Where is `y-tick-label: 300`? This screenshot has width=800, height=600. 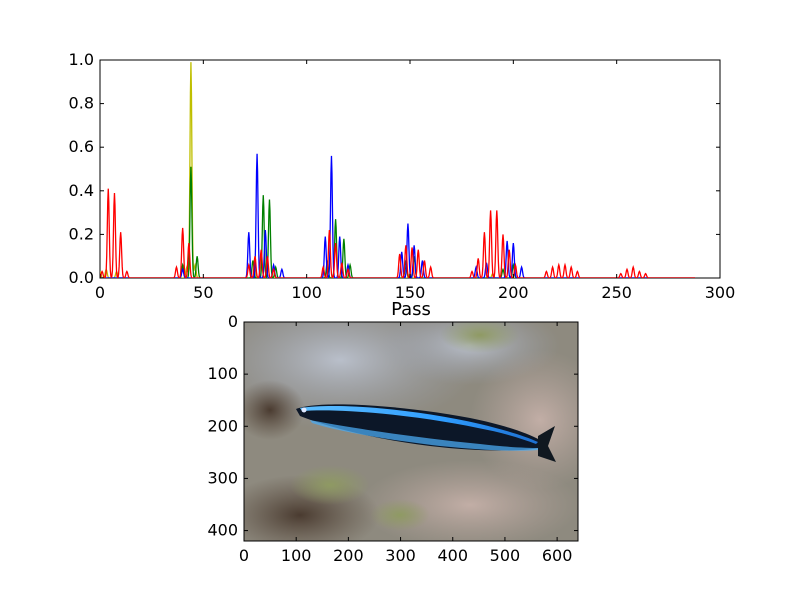 y-tick-label: 300 is located at coordinates (222, 477).